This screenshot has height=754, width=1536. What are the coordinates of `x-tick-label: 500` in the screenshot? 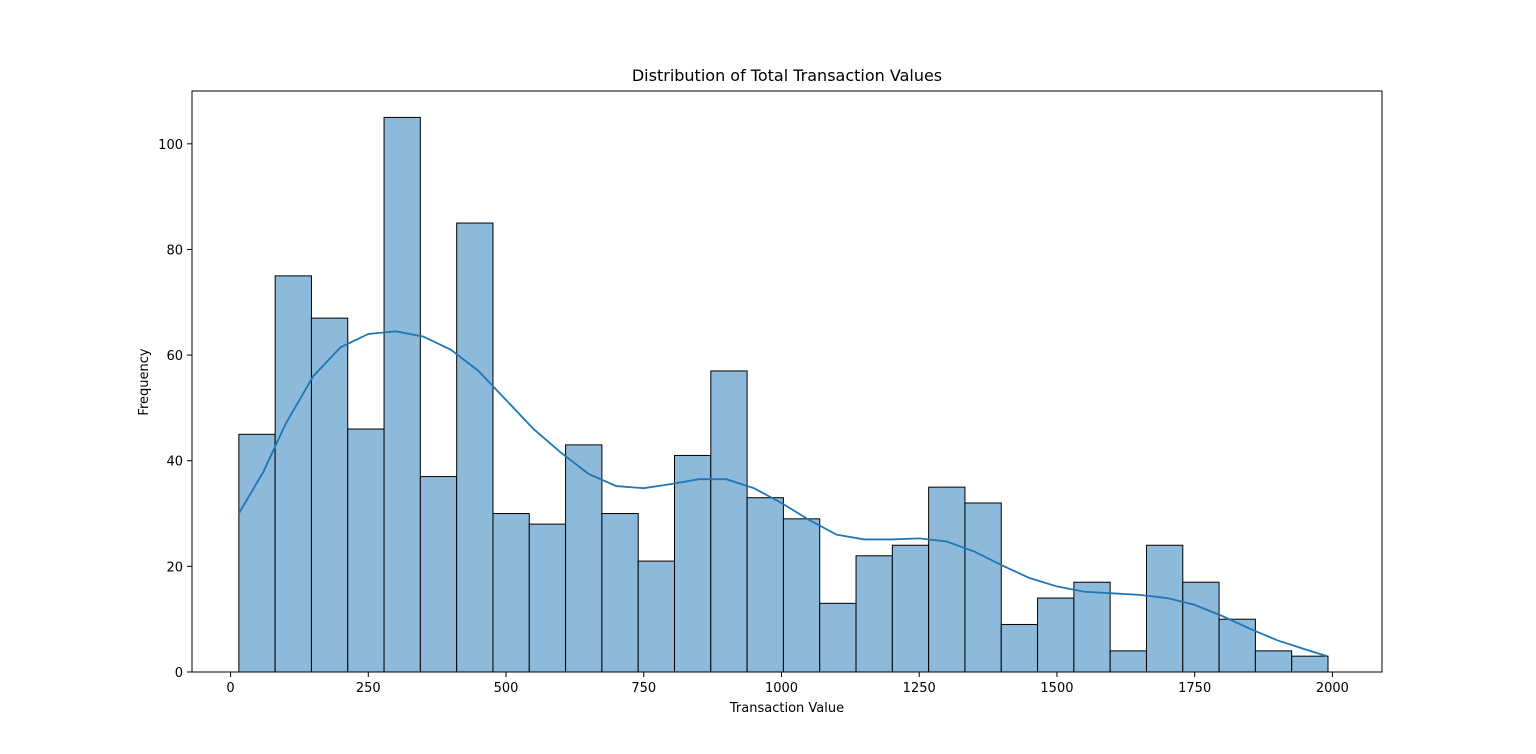 It's located at (506, 688).